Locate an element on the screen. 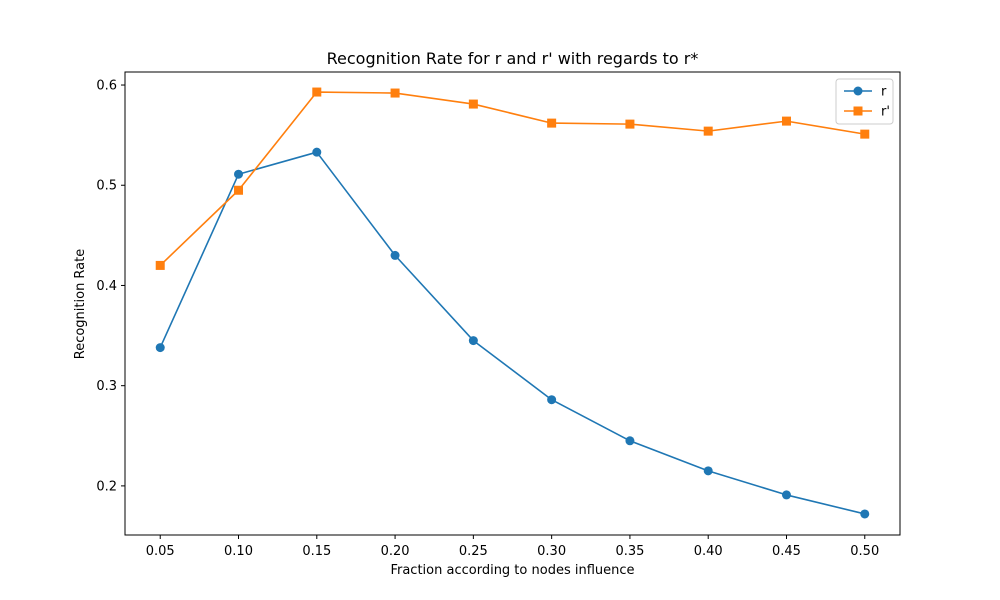 Image resolution: width=1000 pixels, height=600 pixels. y-axis-title: Recognition Rate is located at coordinates (80, 304).